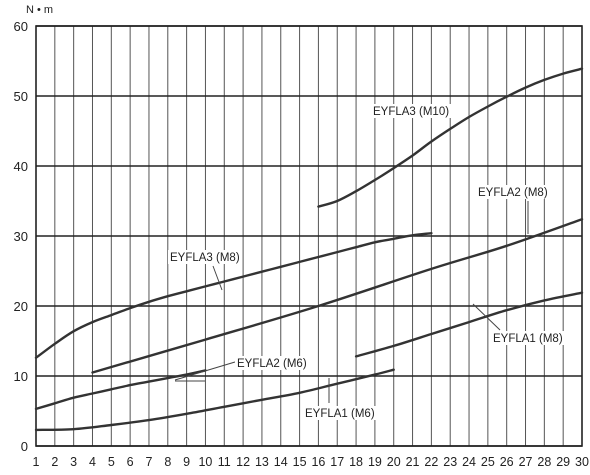 Image resolution: width=590 pixels, height=475 pixels. Describe the element at coordinates (375, 462) in the screenshot. I see `x-tick-label: 19` at that location.